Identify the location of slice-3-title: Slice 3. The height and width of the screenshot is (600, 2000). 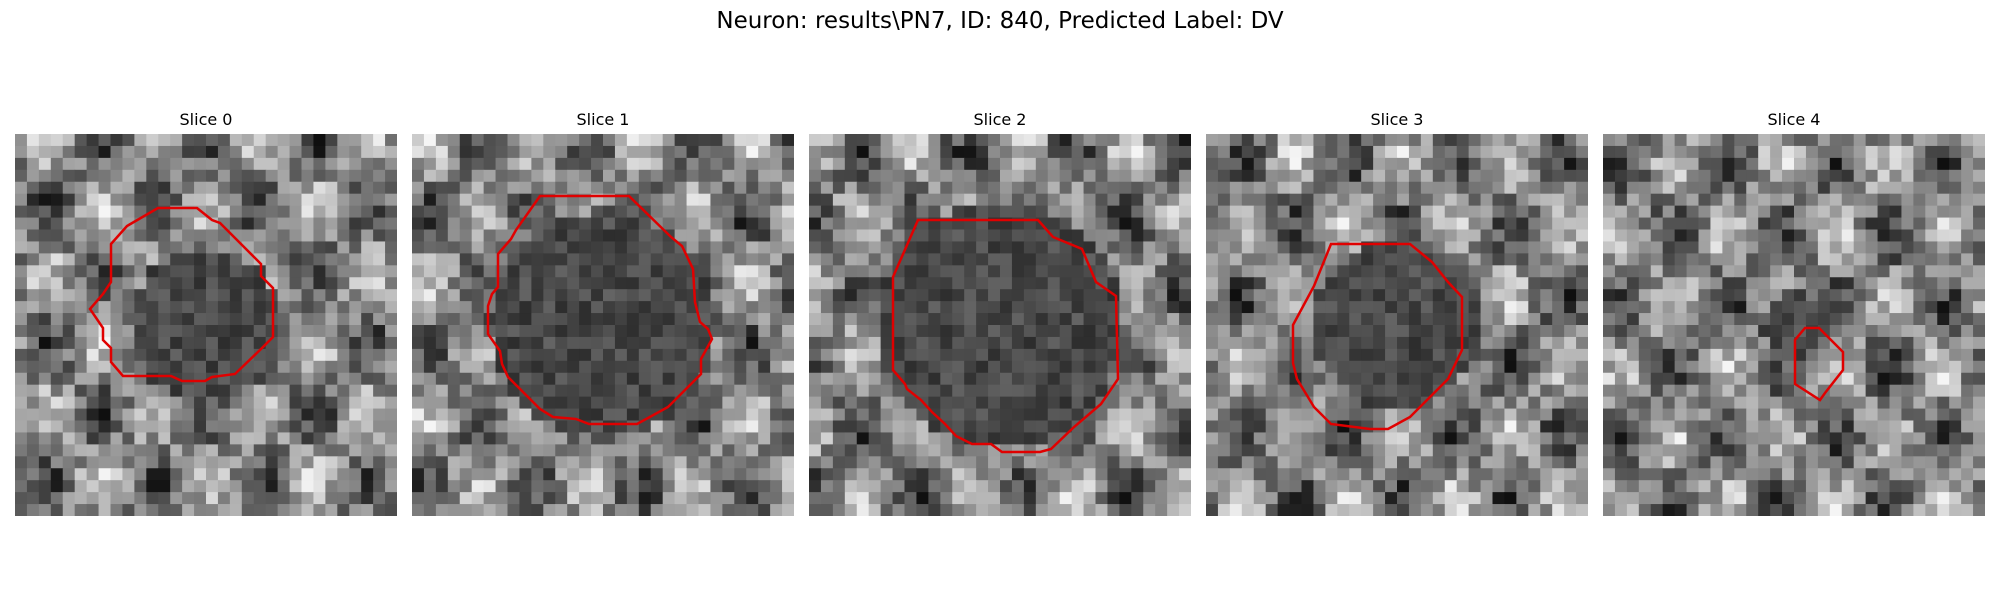
(1397, 119).